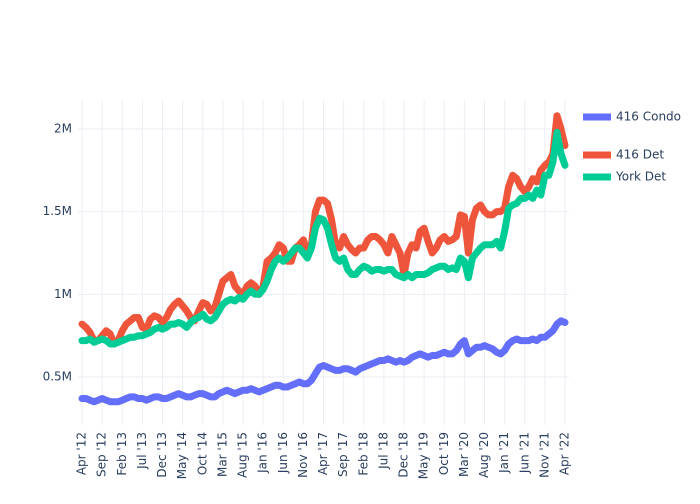  Describe the element at coordinates (182, 455) in the screenshot. I see `x-tick-label: May '14` at that location.